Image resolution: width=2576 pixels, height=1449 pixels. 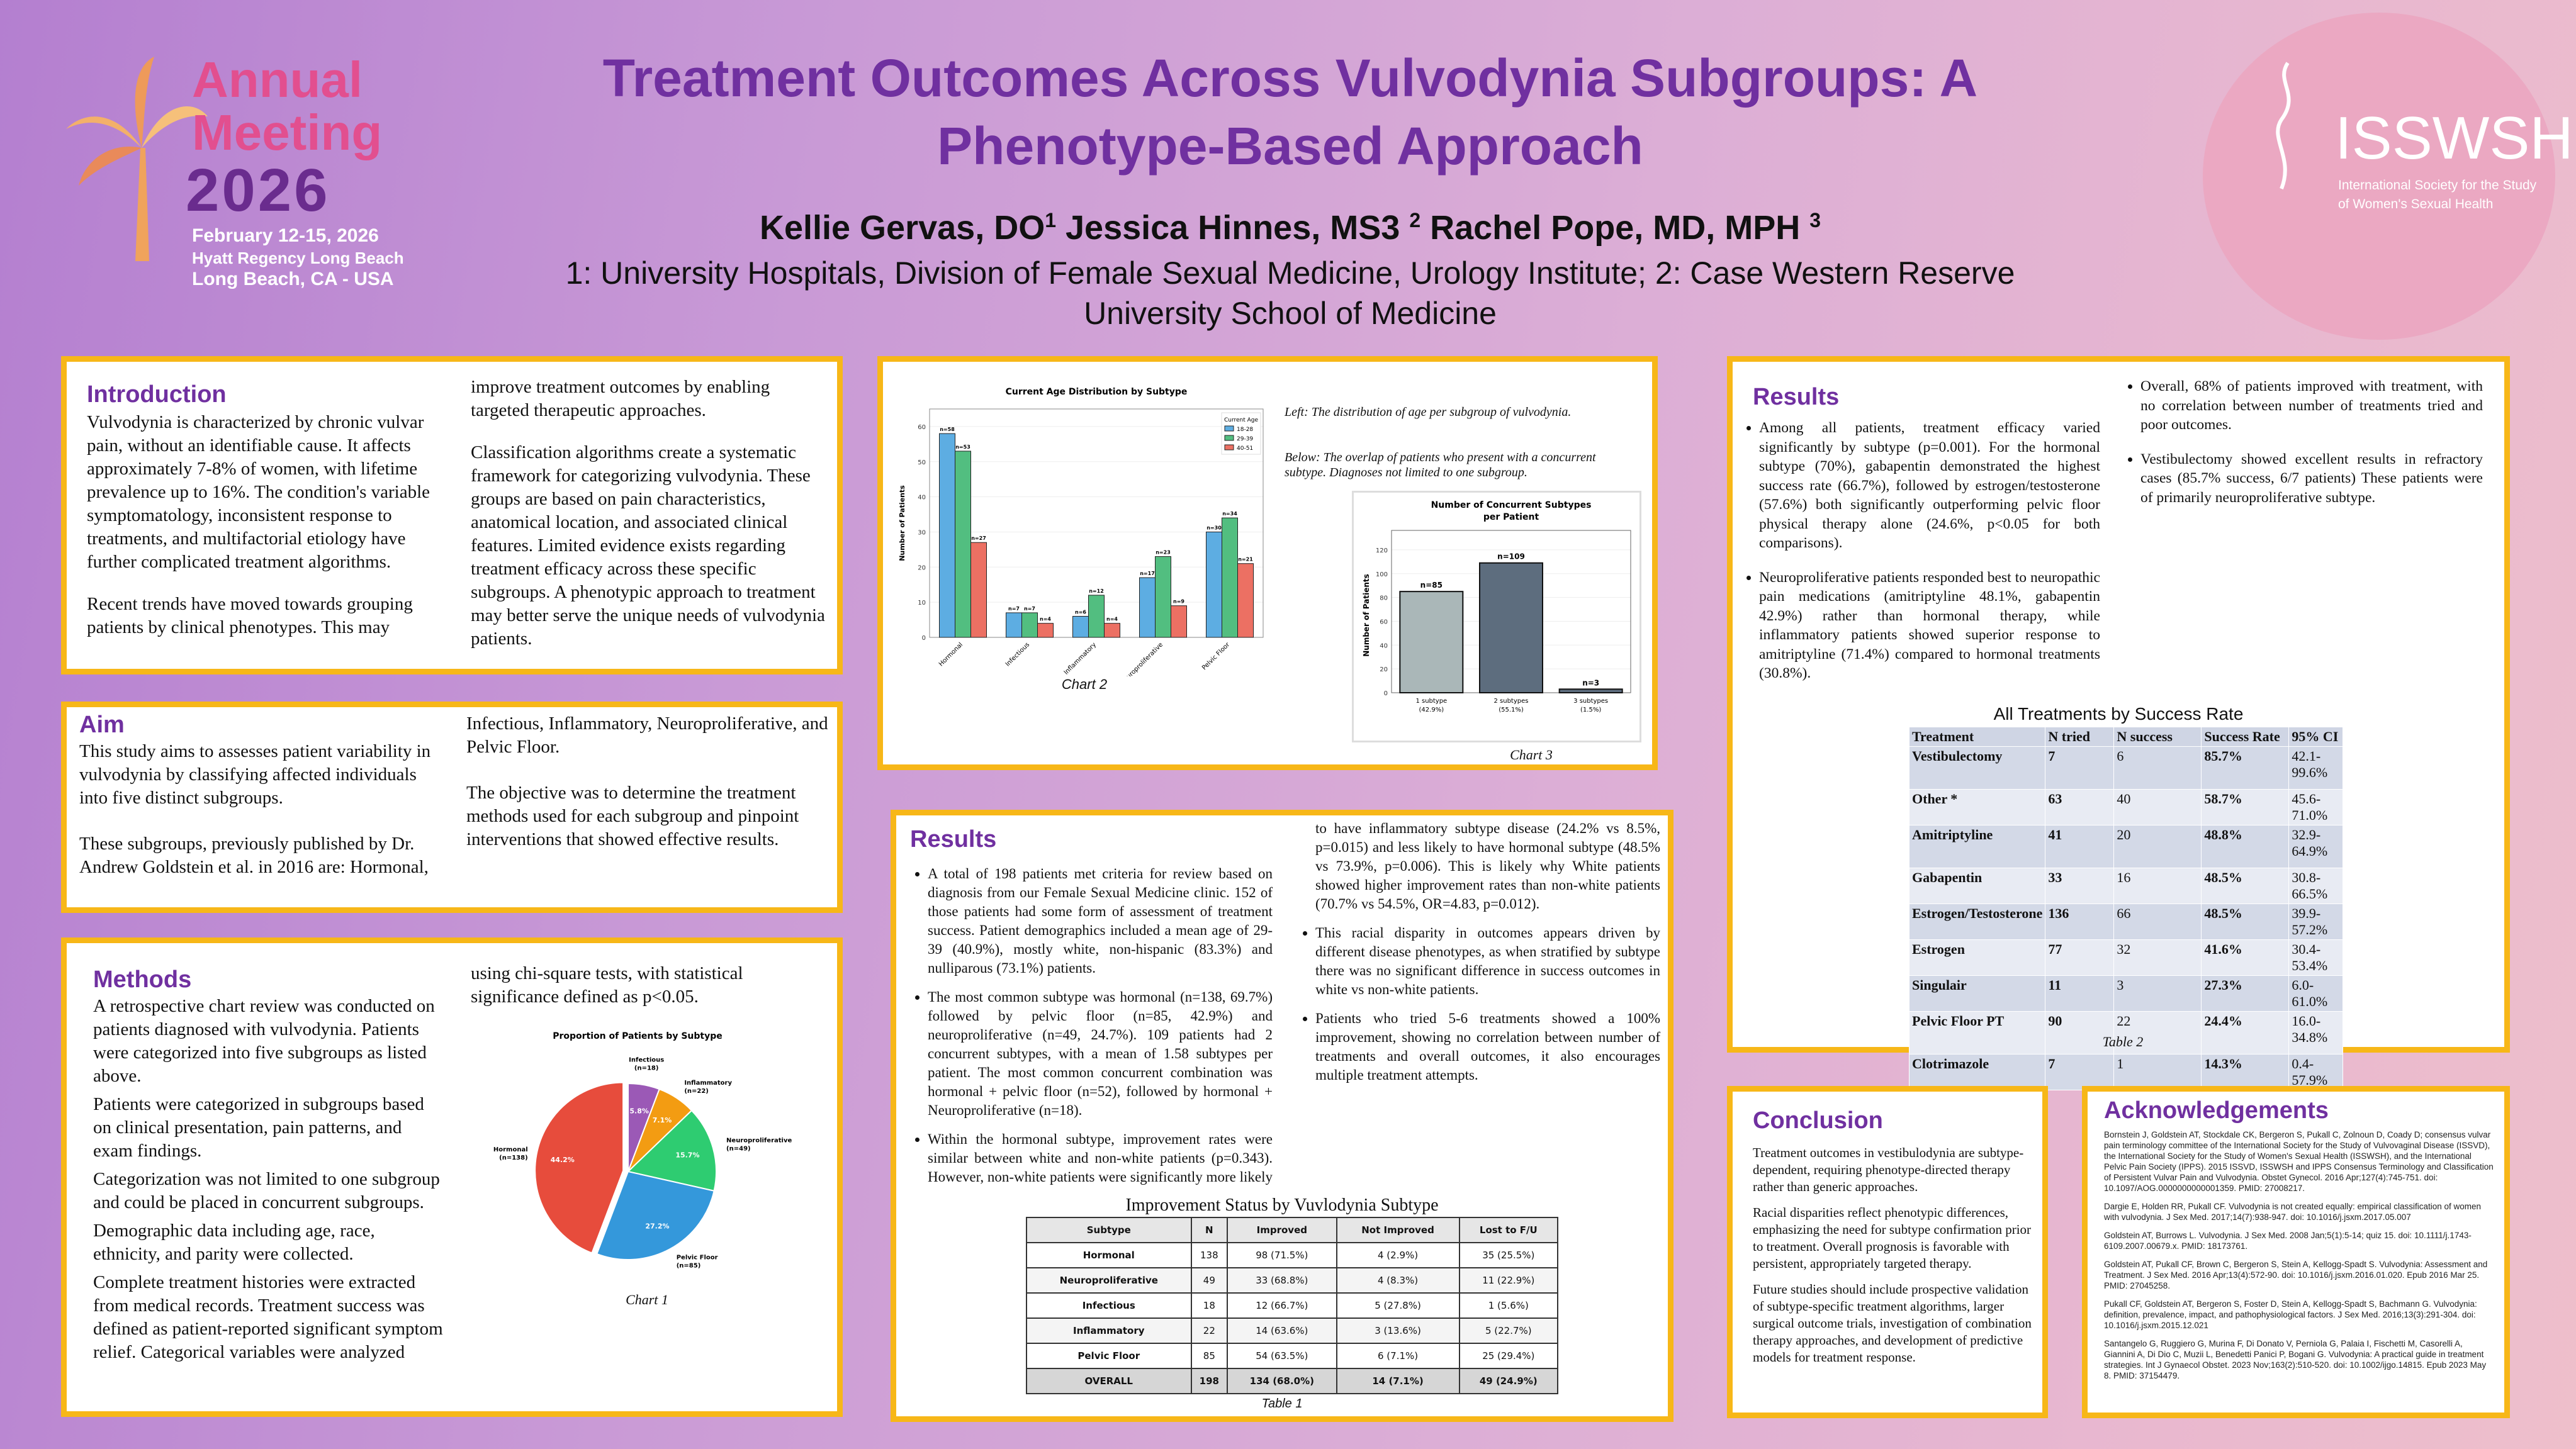 What do you see at coordinates (2157, 807) in the screenshot?
I see `table-cell: 40` at bounding box center [2157, 807].